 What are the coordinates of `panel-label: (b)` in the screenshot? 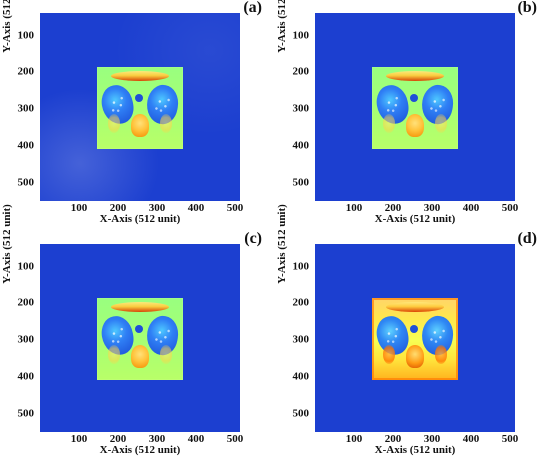 It's located at (527, 8).